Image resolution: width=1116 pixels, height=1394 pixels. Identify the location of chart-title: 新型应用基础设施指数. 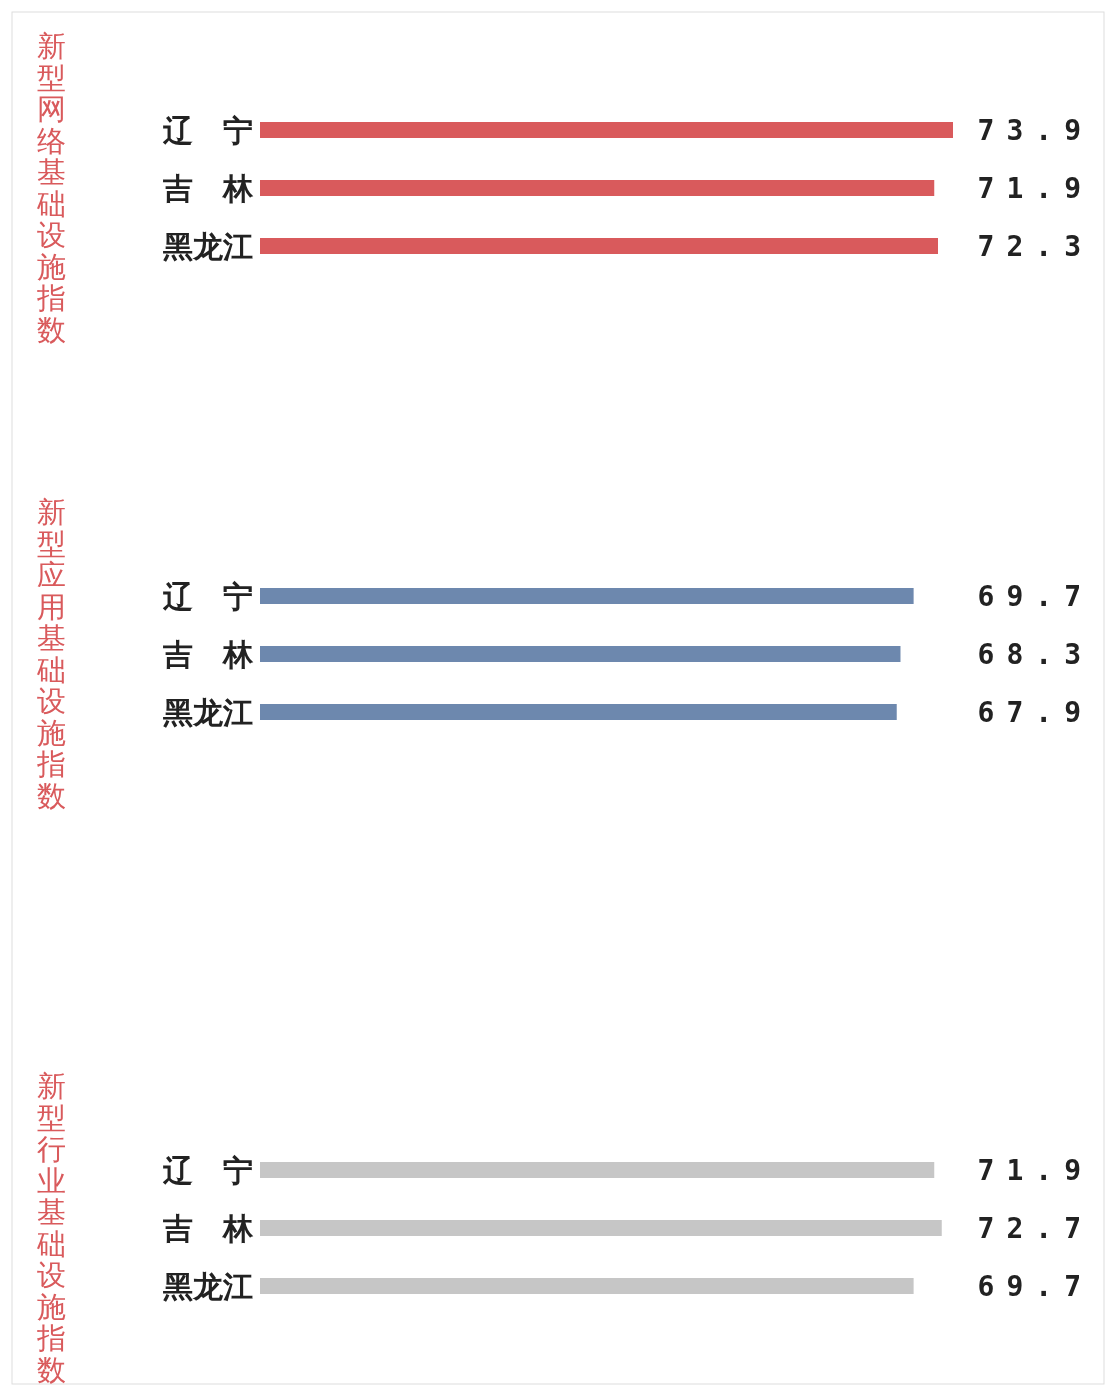
(51, 654).